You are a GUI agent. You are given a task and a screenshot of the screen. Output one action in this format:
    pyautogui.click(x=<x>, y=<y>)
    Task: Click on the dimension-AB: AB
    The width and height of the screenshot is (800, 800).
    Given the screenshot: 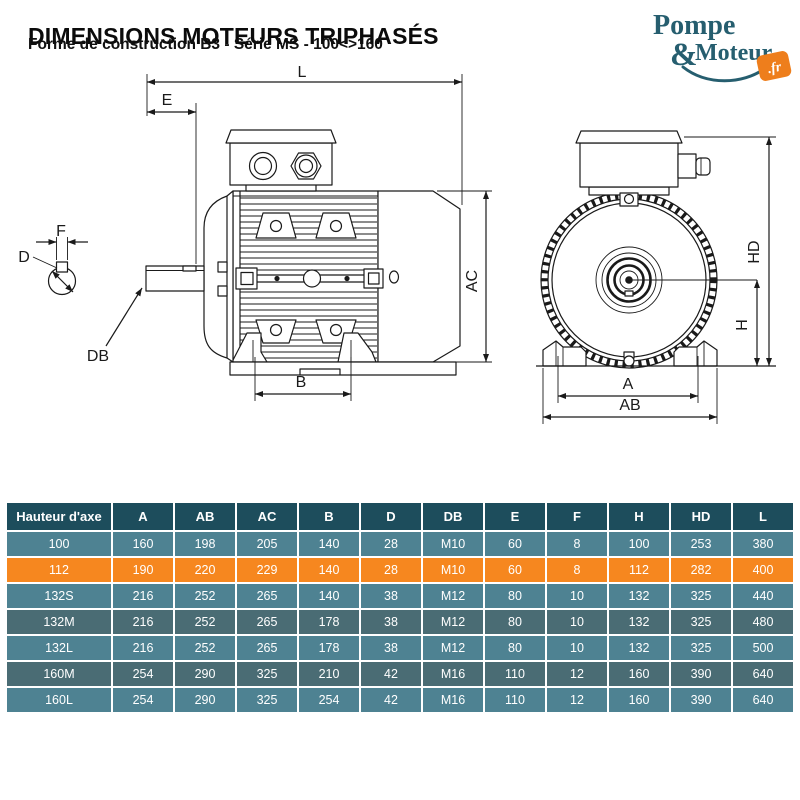 What is the action you would take?
    pyautogui.click(x=630, y=396)
    